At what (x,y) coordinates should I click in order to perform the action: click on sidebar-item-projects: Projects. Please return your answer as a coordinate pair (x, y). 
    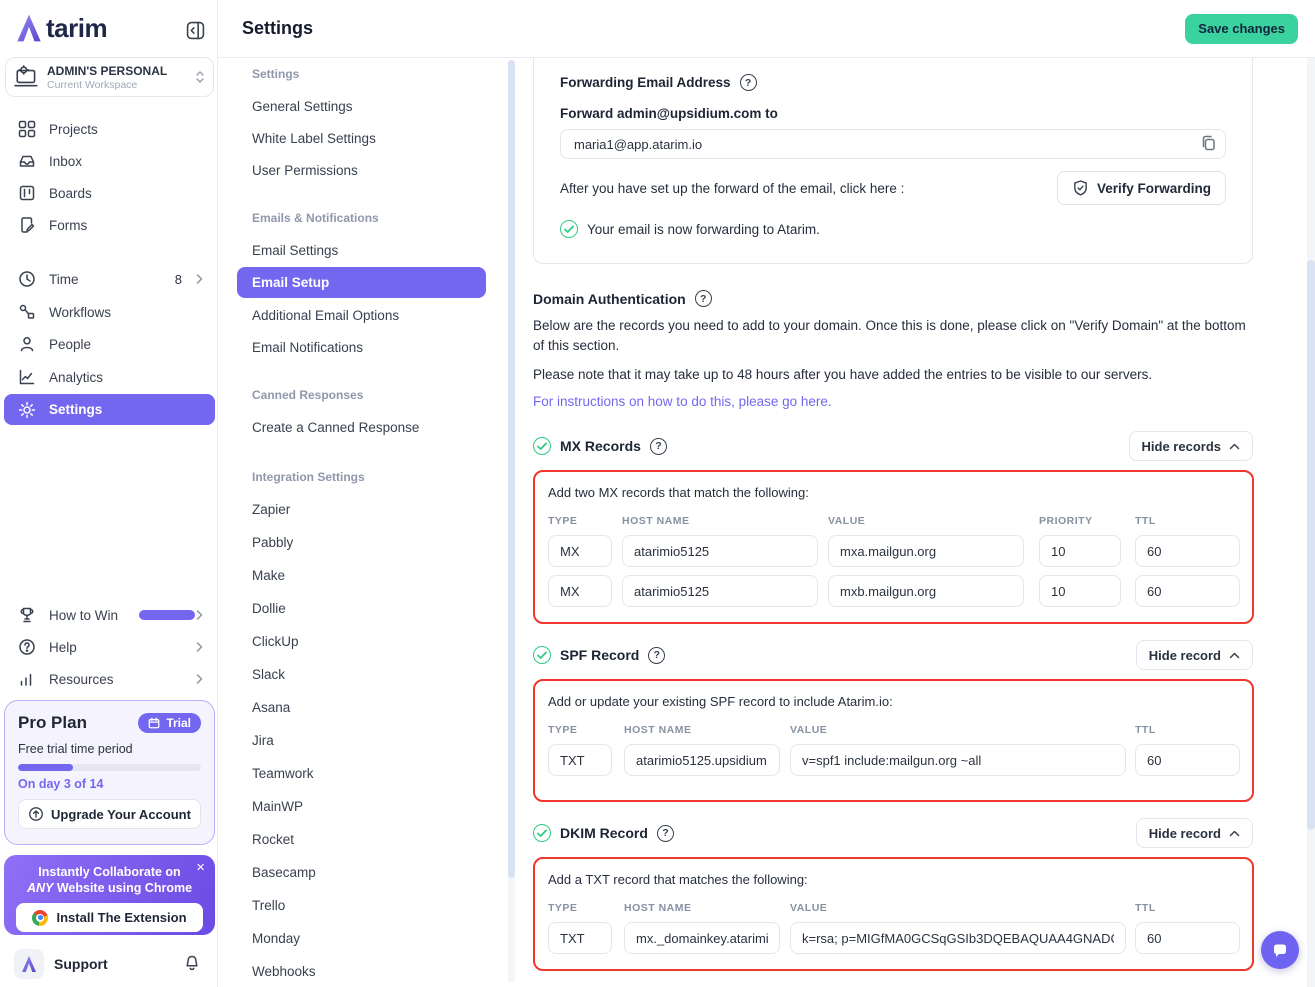
    Looking at the image, I should click on (109, 129).